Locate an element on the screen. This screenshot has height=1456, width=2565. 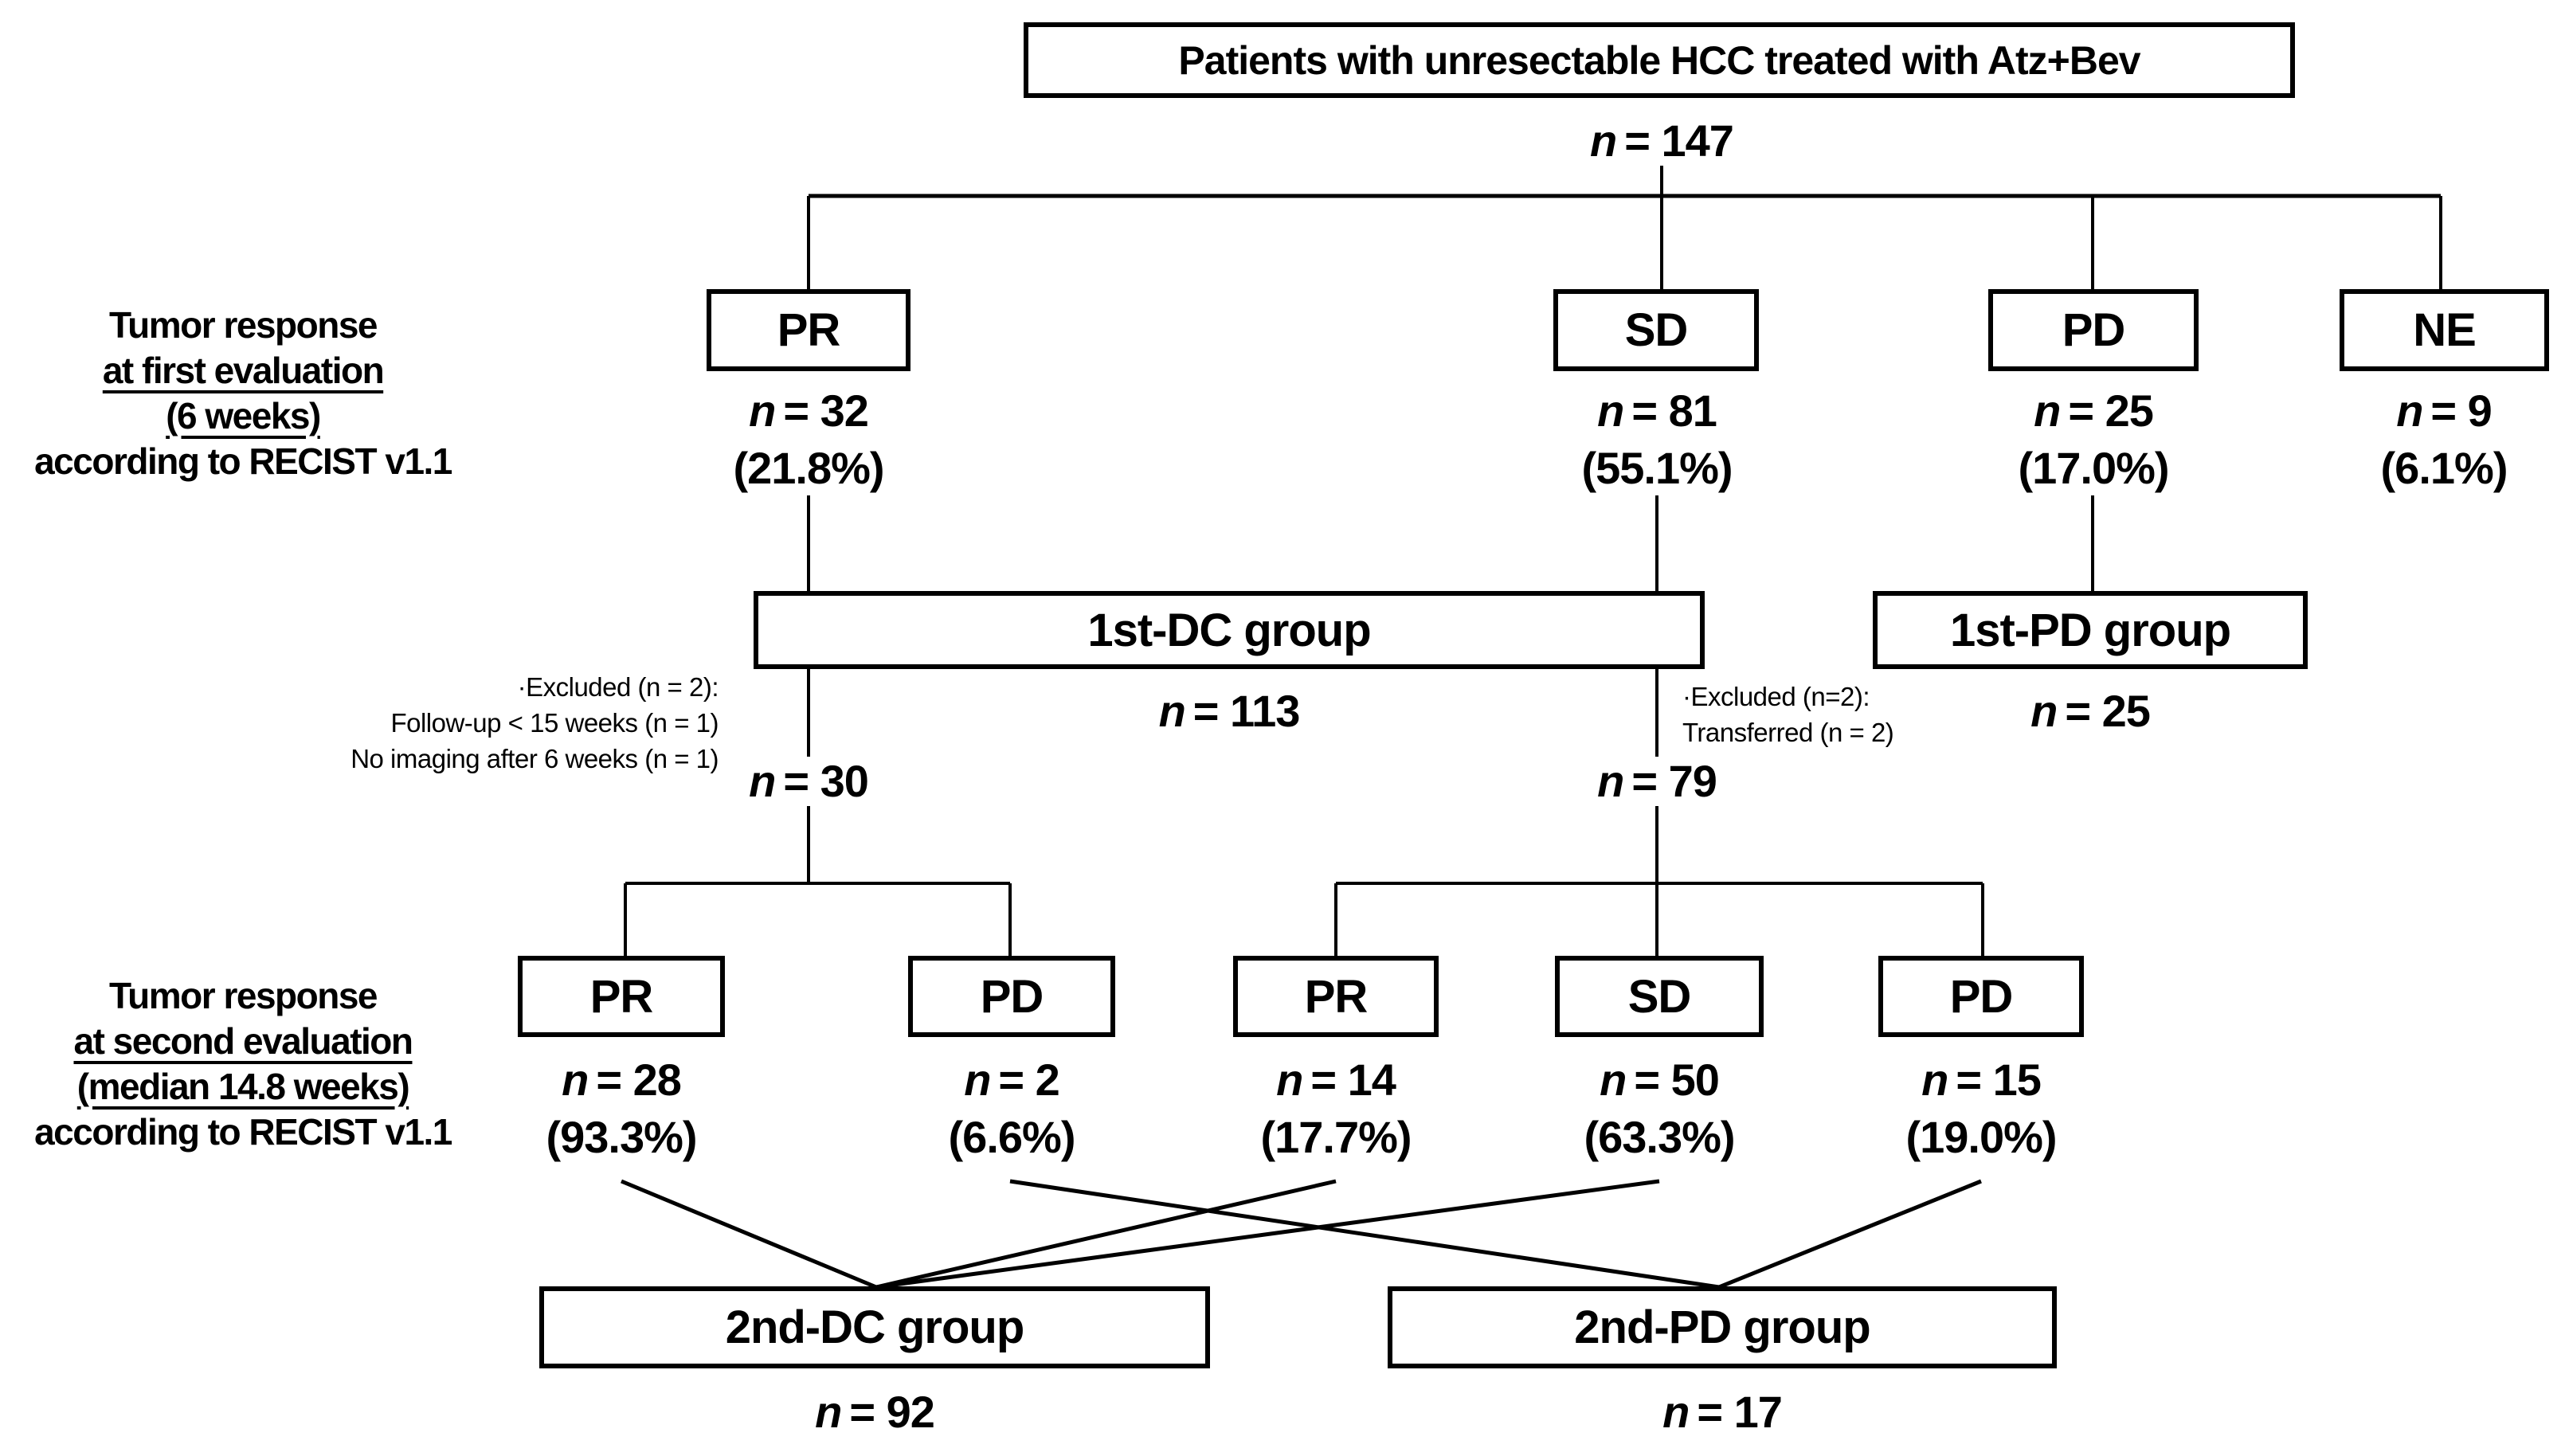
node-second-pr-right: PR is located at coordinates (1336, 996).